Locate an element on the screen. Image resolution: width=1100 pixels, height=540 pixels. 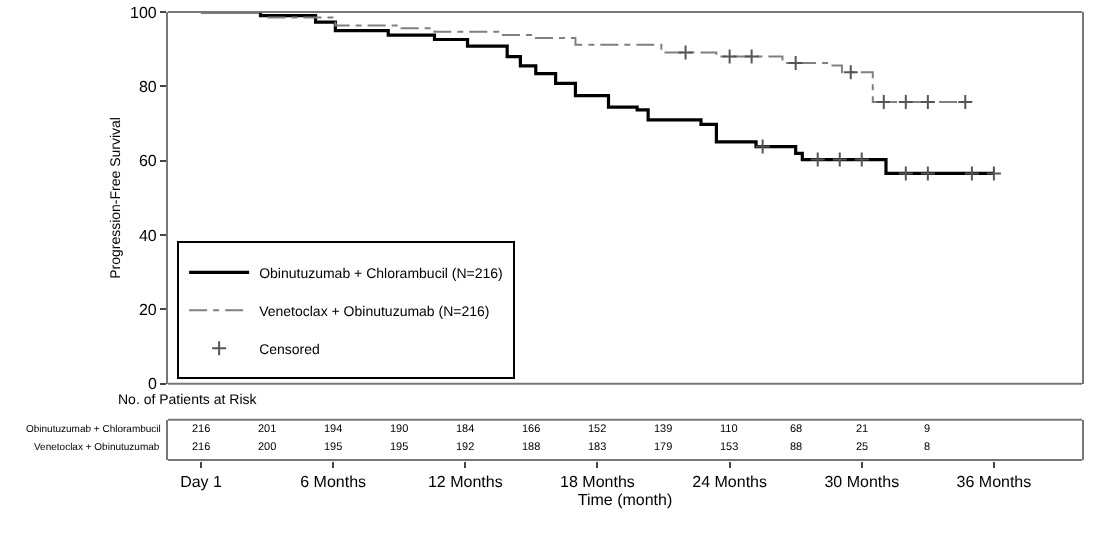
x-tick-label: 18 Months is located at coordinates (597, 482).